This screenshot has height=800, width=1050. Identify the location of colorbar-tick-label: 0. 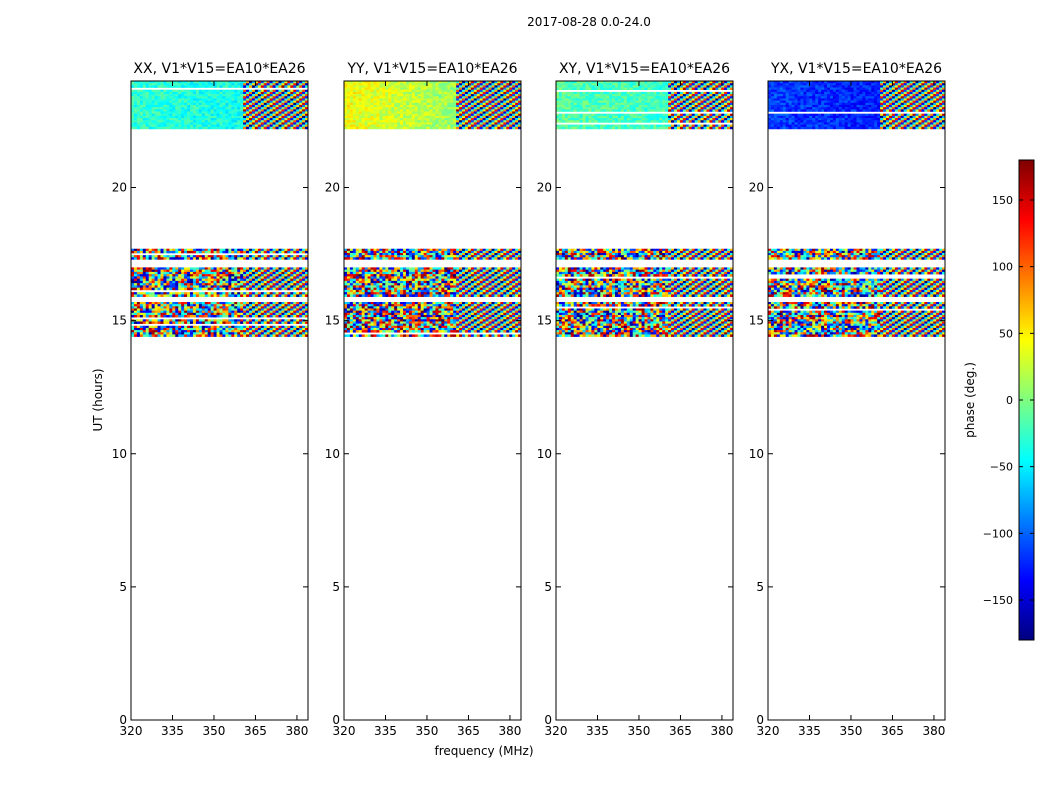
(1009, 400).